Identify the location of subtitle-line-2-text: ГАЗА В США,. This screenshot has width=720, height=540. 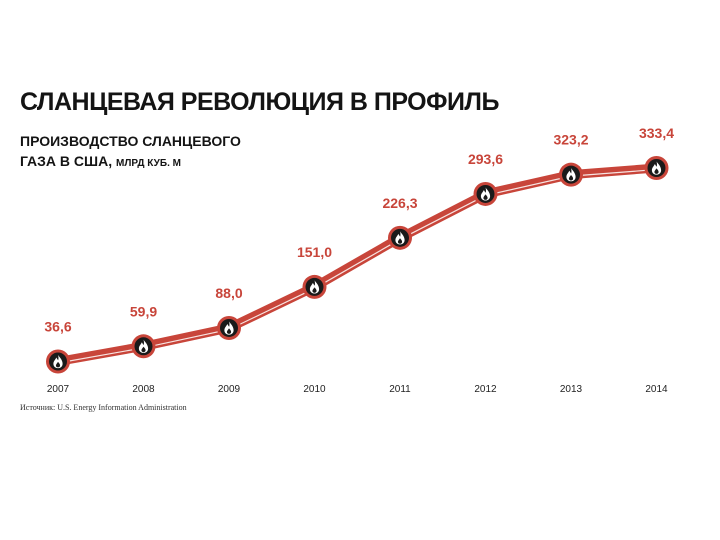
(66, 161).